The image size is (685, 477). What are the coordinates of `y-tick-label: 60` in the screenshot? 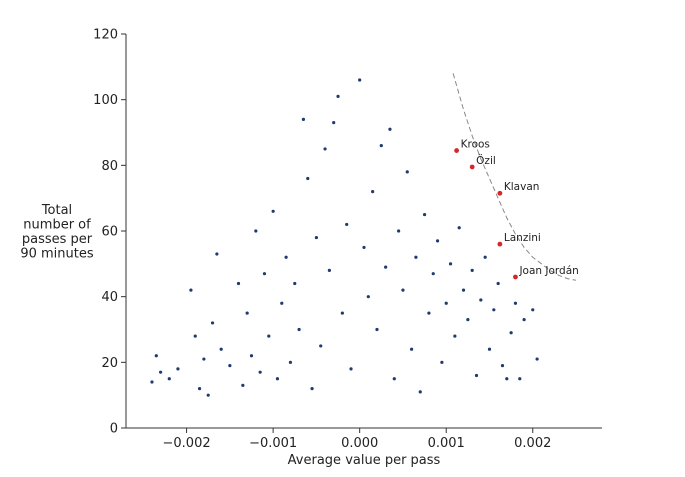 It's located at (109, 232).